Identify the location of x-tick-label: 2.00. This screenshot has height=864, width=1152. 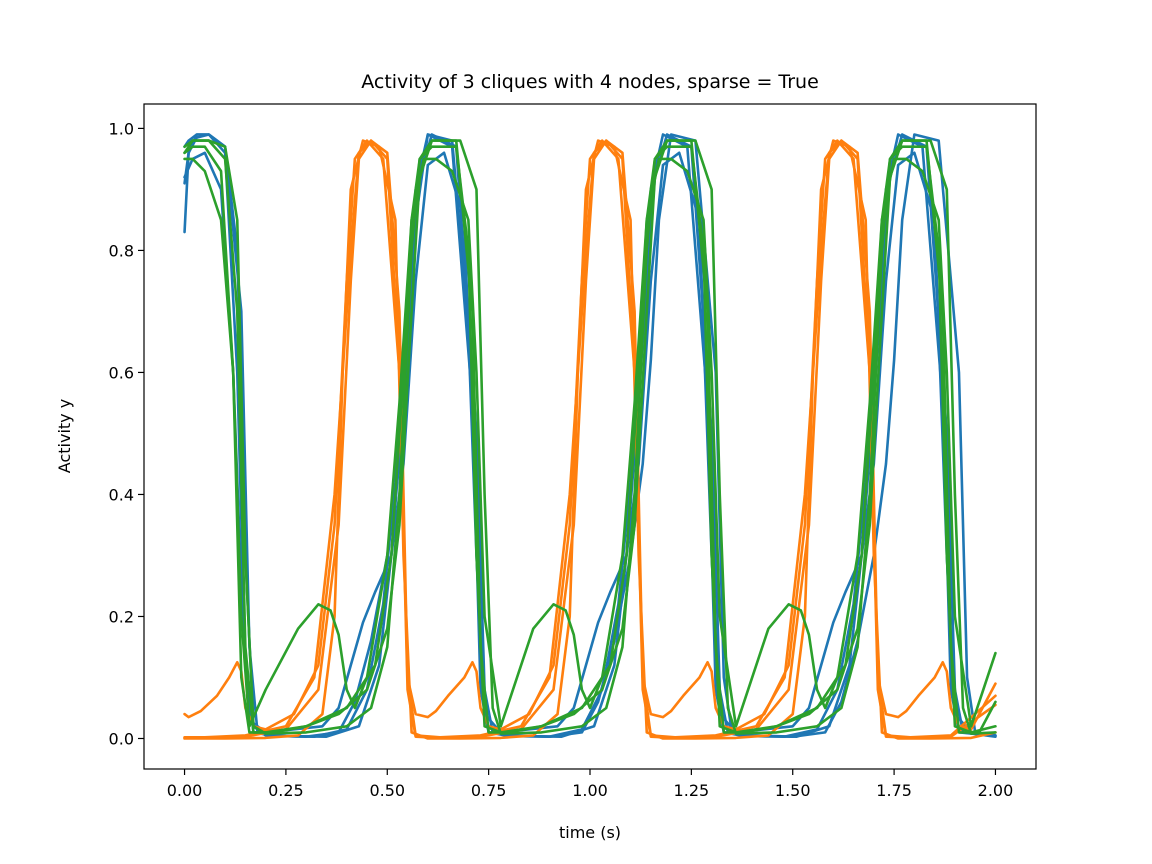
(996, 790).